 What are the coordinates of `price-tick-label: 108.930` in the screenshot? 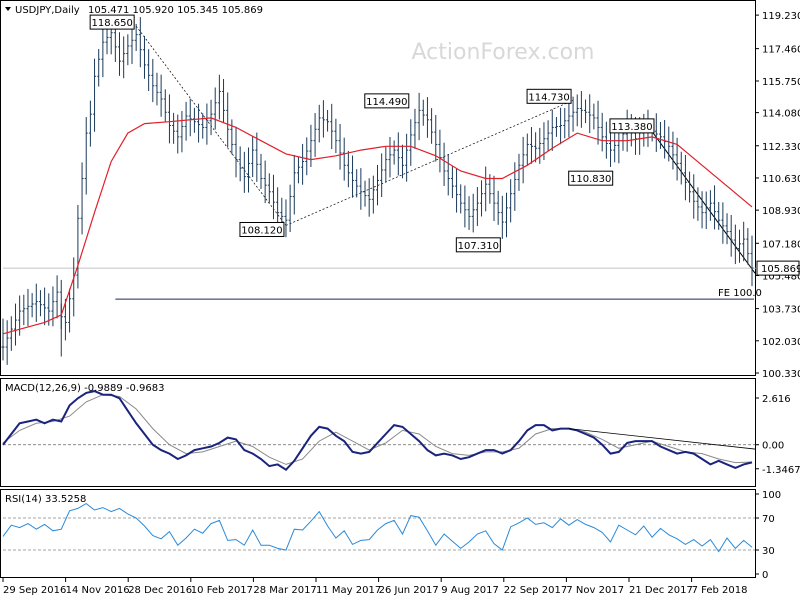 It's located at (781, 211).